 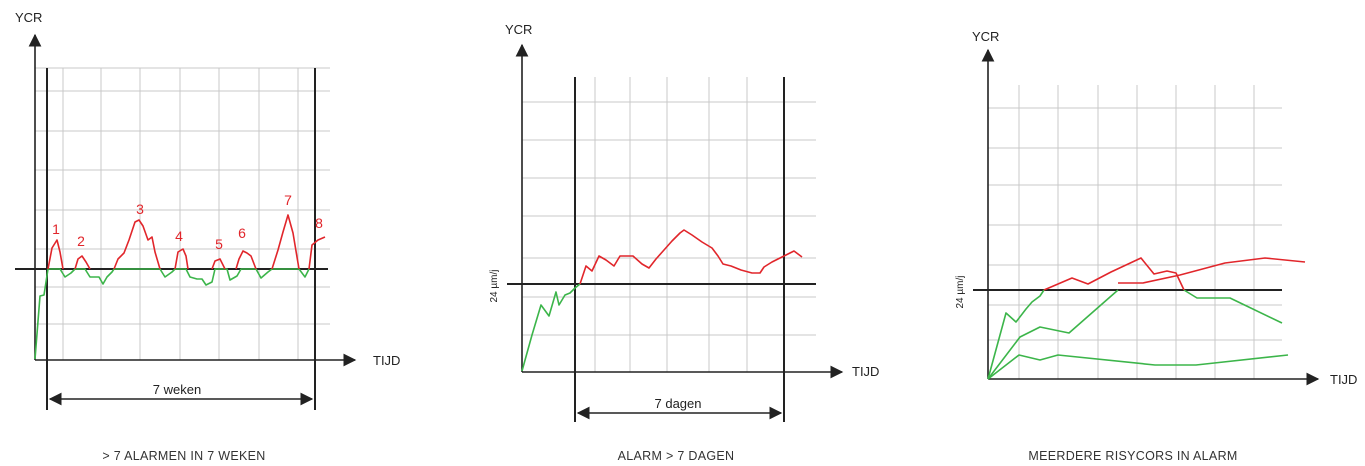 I want to click on chart-3-series-normal-c, so click(x=1233, y=306).